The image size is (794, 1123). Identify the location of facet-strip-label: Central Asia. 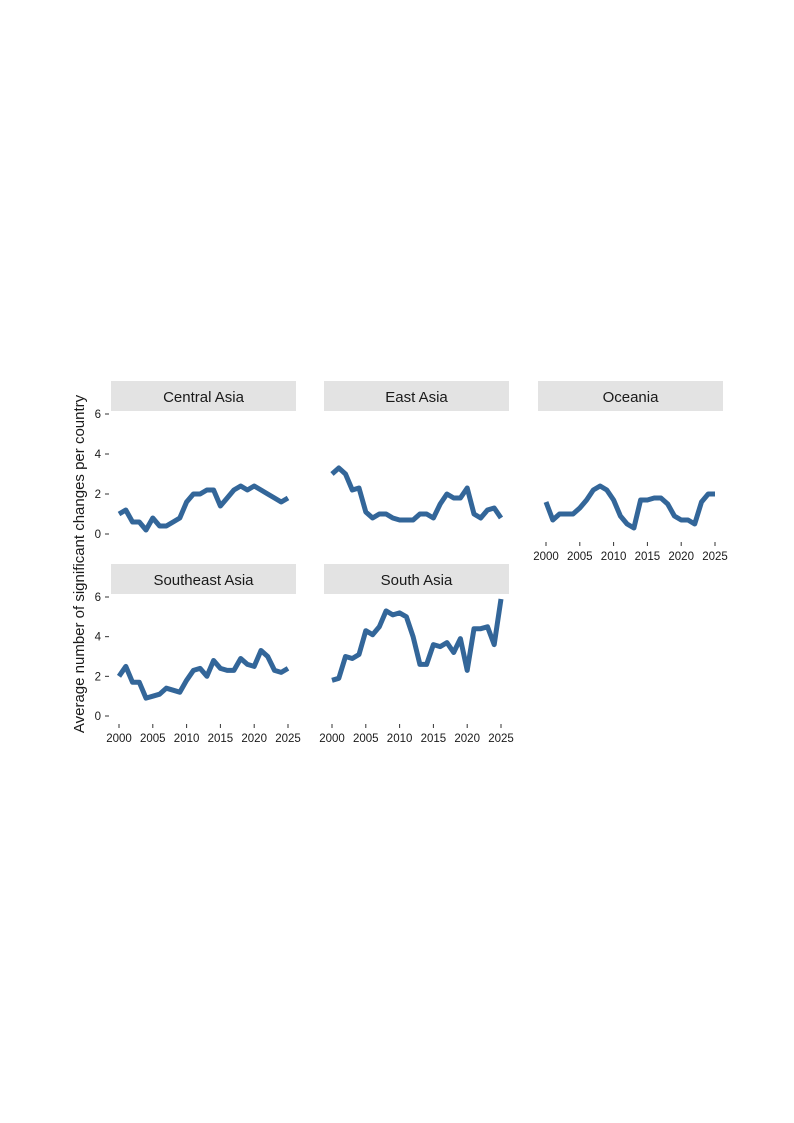
(204, 397).